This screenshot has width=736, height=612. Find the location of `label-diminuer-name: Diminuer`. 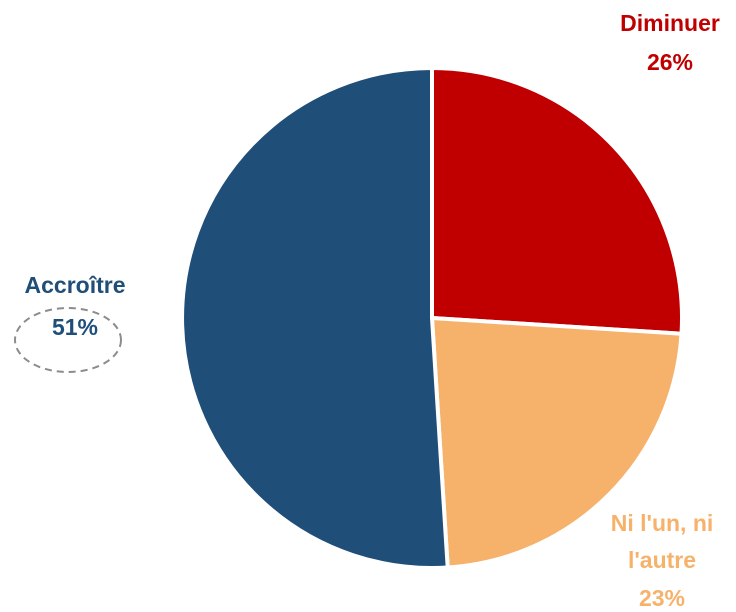

label-diminuer-name: Diminuer is located at coordinates (670, 23).